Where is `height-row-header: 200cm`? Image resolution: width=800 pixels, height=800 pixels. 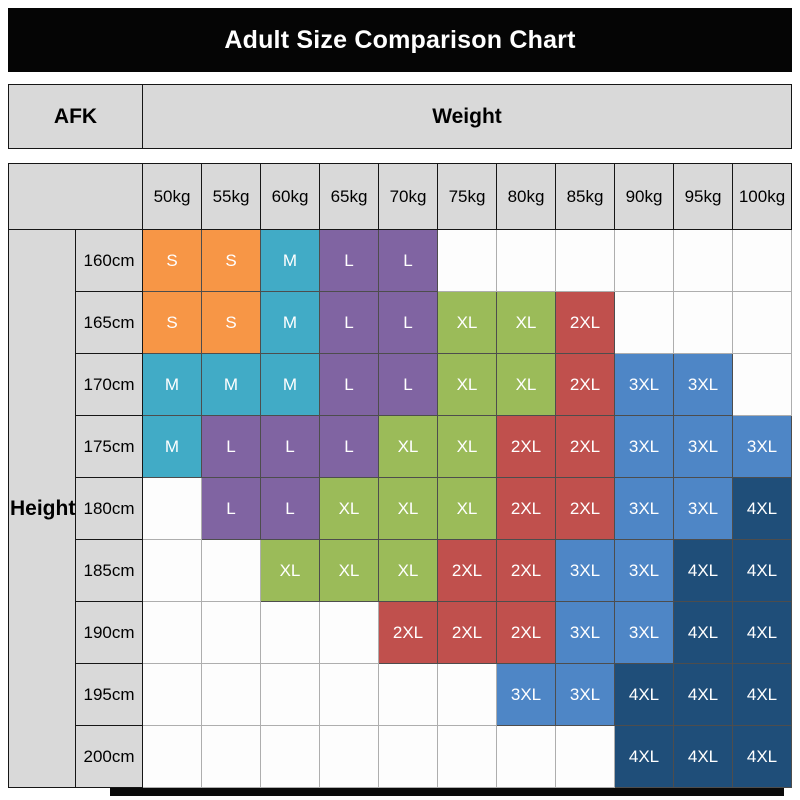 height-row-header: 200cm is located at coordinates (109, 756).